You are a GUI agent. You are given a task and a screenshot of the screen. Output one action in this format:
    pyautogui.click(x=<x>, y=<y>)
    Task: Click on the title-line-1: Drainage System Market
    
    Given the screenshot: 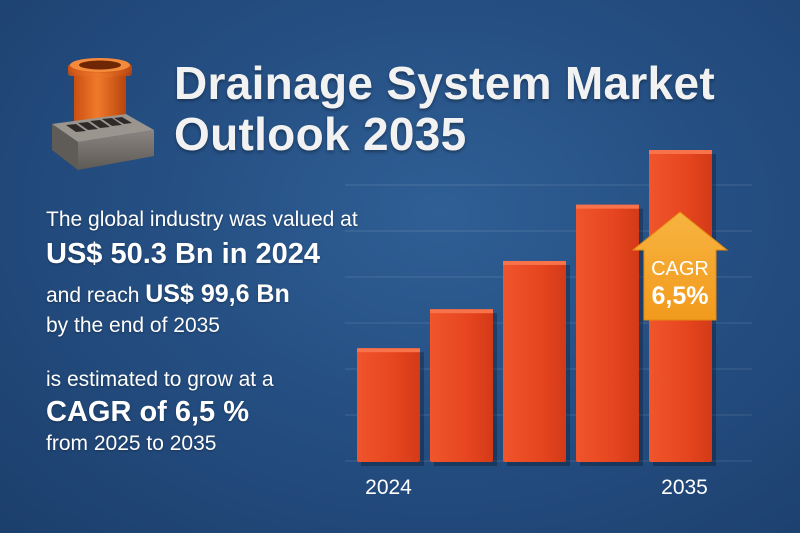 What is the action you would take?
    pyautogui.click(x=444, y=83)
    